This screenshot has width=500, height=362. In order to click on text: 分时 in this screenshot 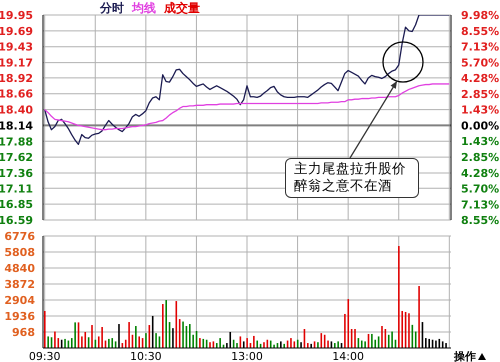, I will do `click(112, 7)`.